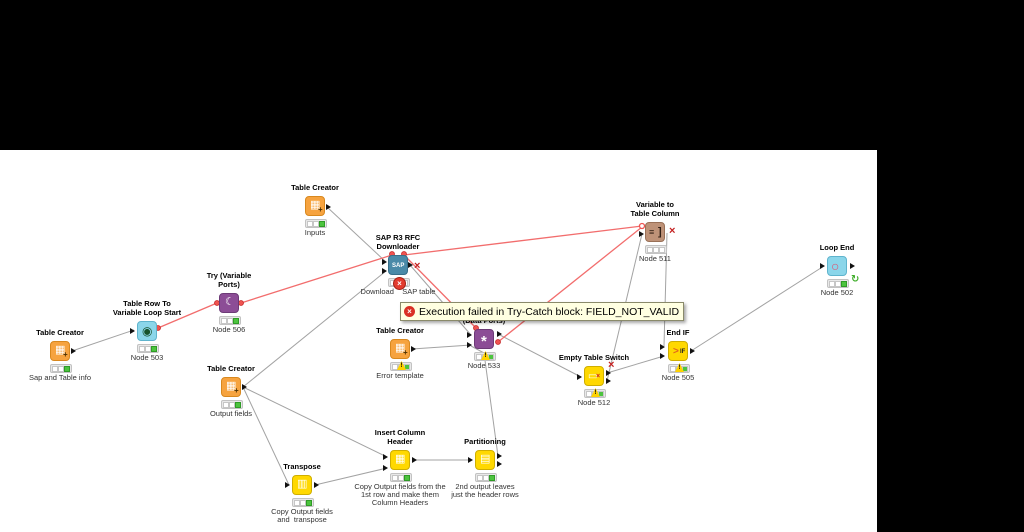  What do you see at coordinates (642, 226) in the screenshot?
I see `port-ring` at bounding box center [642, 226].